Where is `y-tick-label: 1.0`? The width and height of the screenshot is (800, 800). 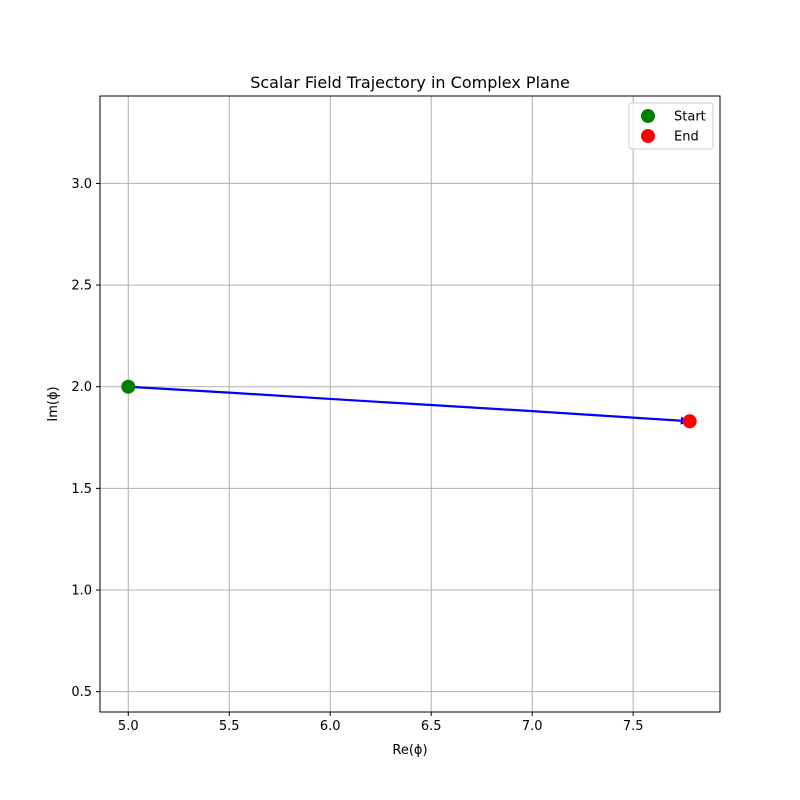 y-tick-label: 1.0 is located at coordinates (81, 591).